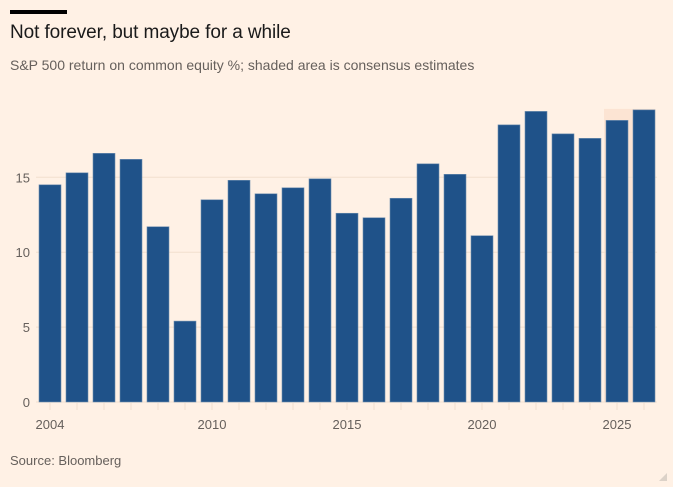 The height and width of the screenshot is (487, 673). I want to click on bar-2009, so click(185, 361).